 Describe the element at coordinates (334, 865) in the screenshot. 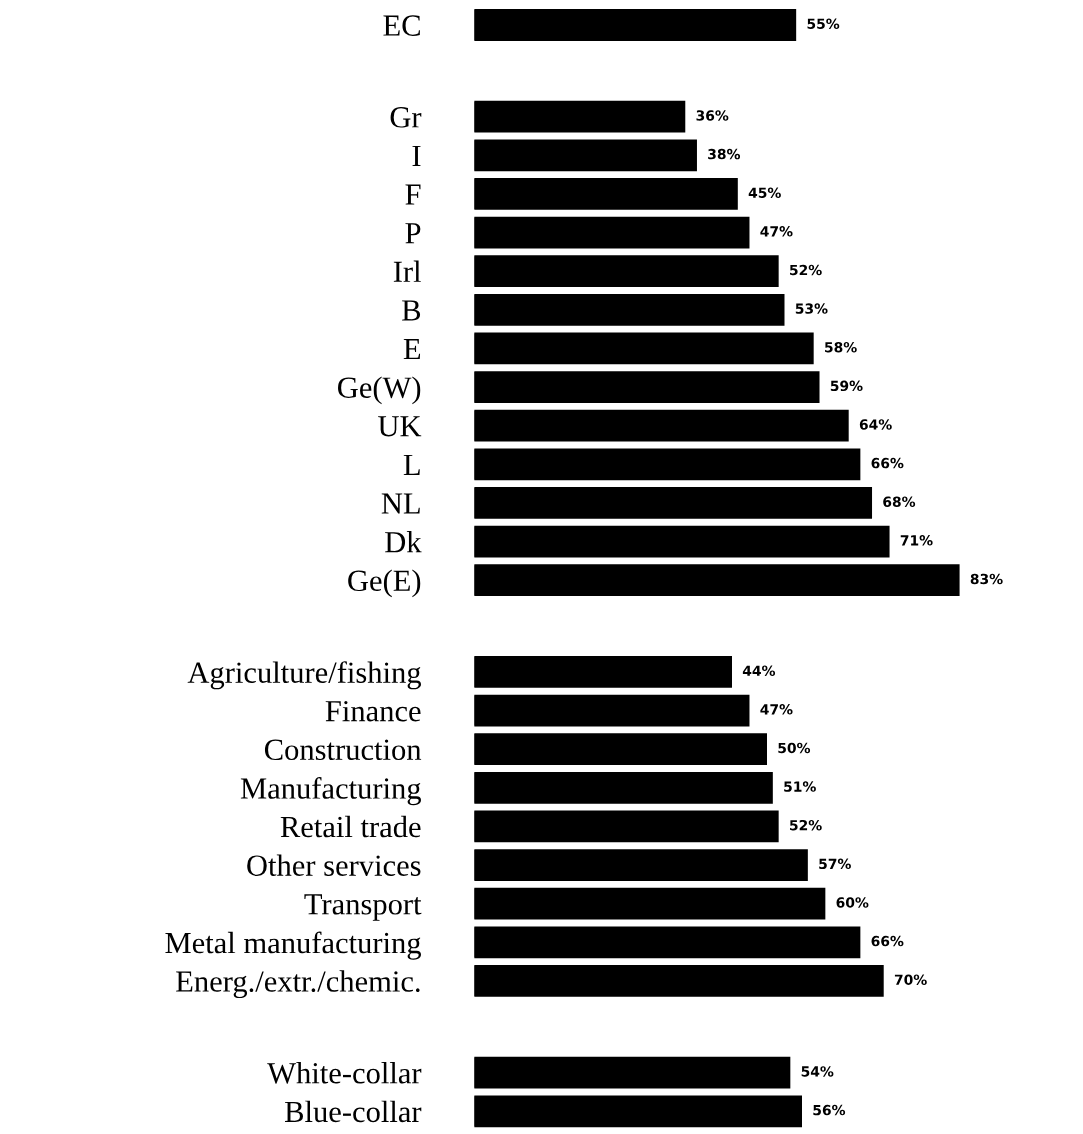

I see `y-tick-label: Other services` at that location.